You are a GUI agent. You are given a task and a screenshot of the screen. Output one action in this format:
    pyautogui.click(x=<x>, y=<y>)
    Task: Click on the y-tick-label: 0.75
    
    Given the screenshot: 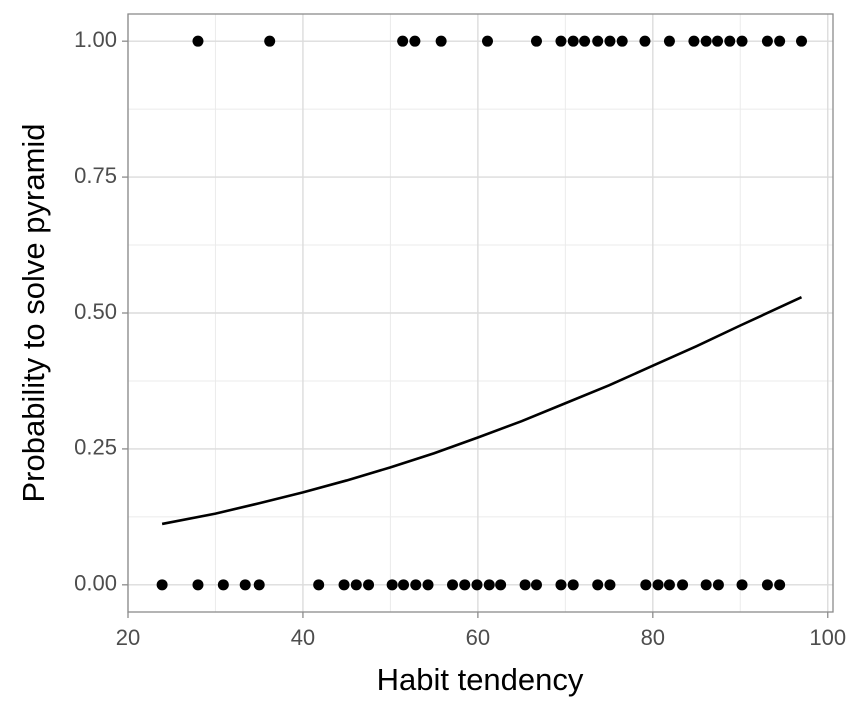 What is the action you would take?
    pyautogui.click(x=95, y=175)
    